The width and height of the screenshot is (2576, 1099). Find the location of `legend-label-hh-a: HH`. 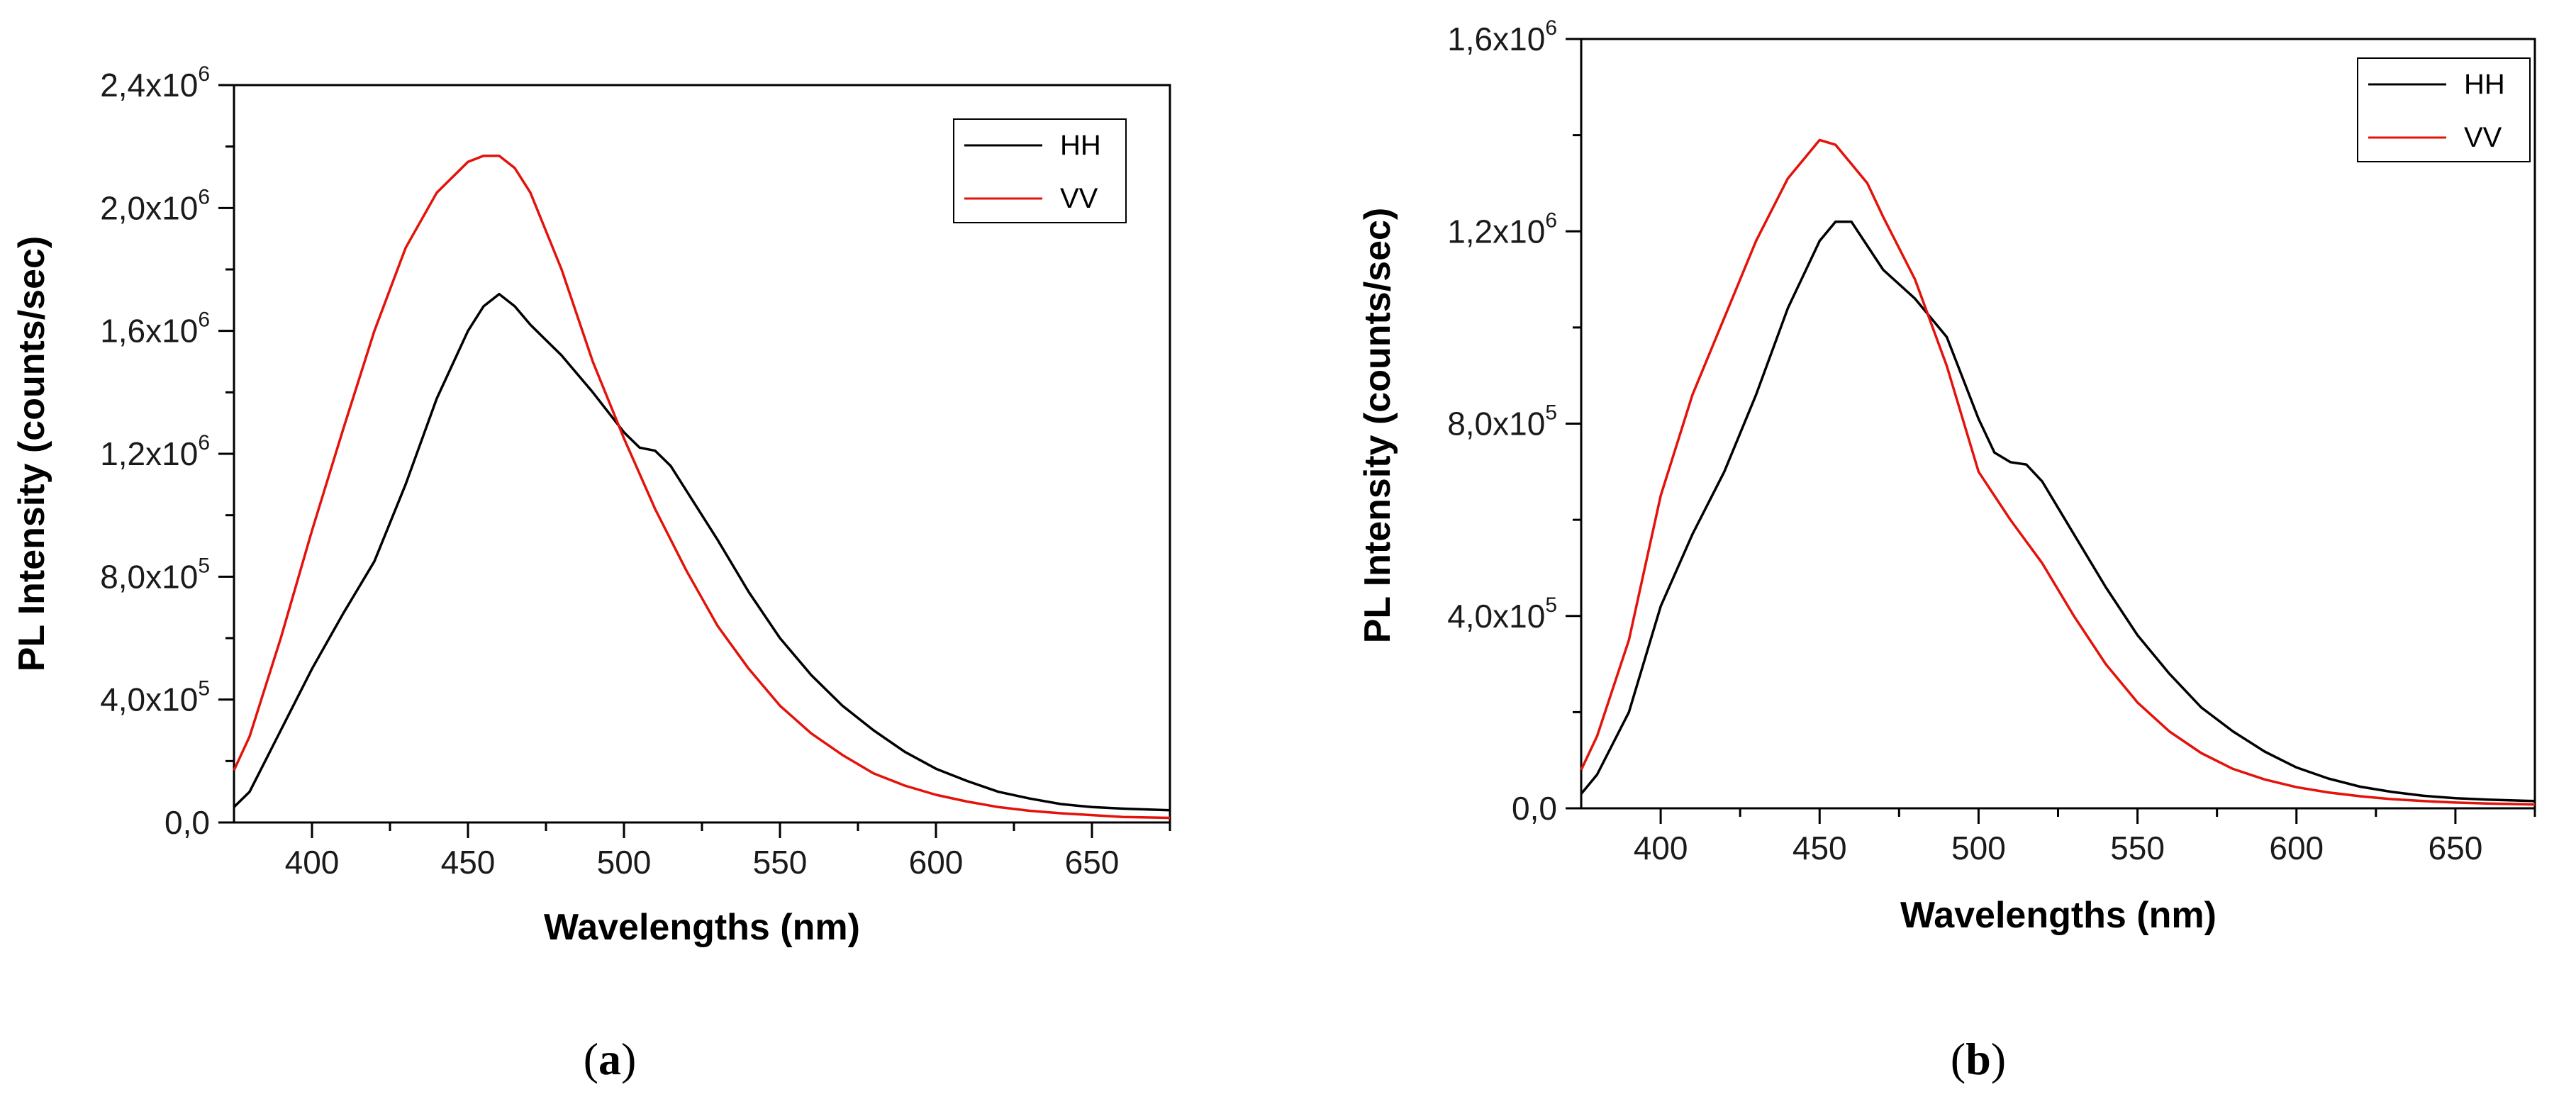

legend-label-hh-a: HH is located at coordinates (1080, 145).